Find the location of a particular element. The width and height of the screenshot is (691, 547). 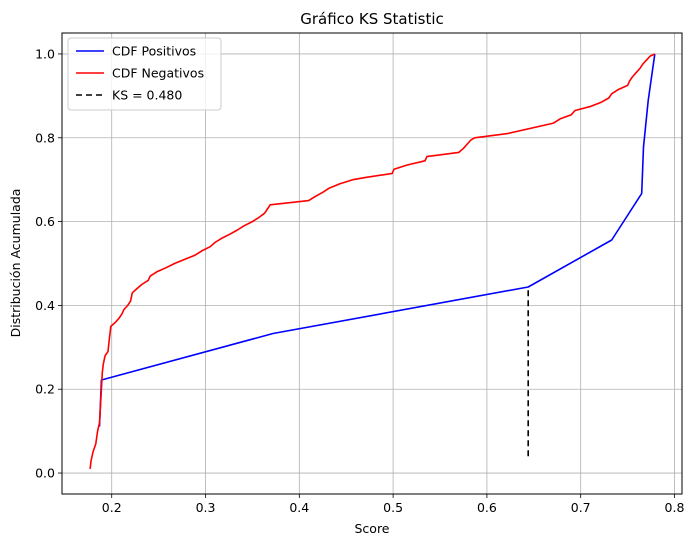

legend-label: CDF Negativos is located at coordinates (158, 73).